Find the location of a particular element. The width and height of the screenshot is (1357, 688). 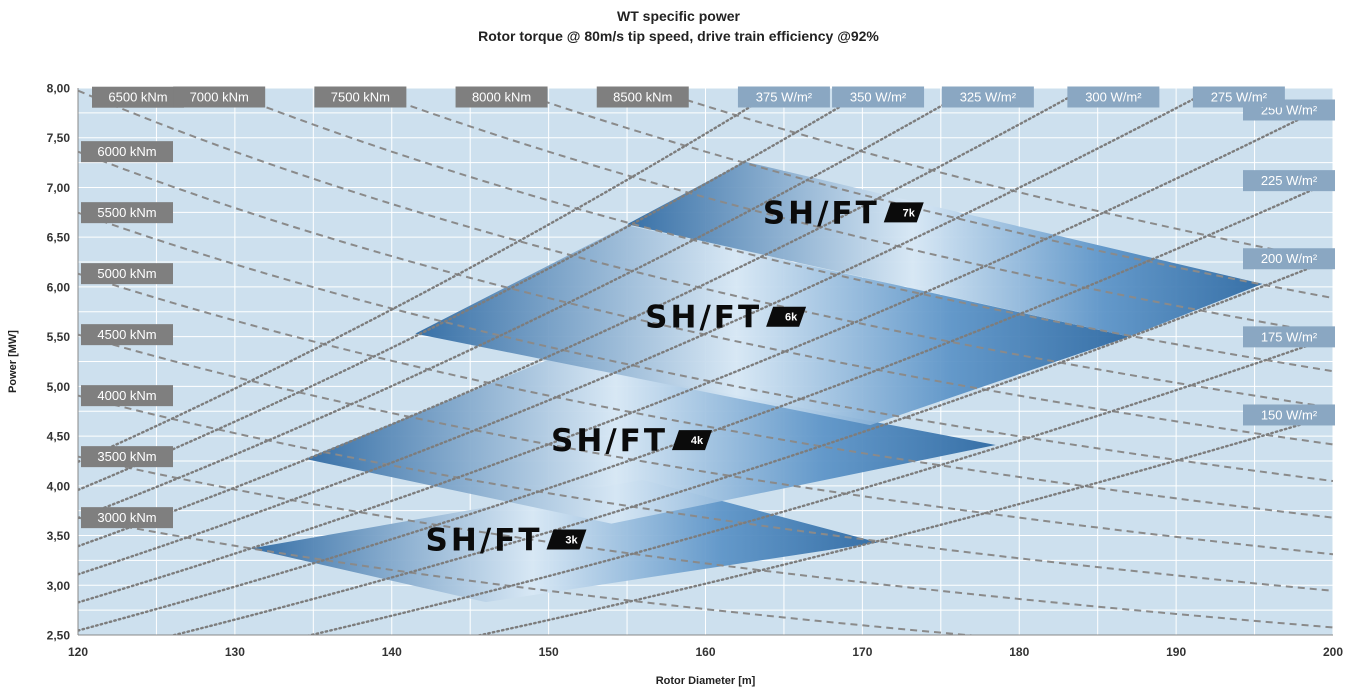

torque-label: 8000 kNm is located at coordinates (501, 97).